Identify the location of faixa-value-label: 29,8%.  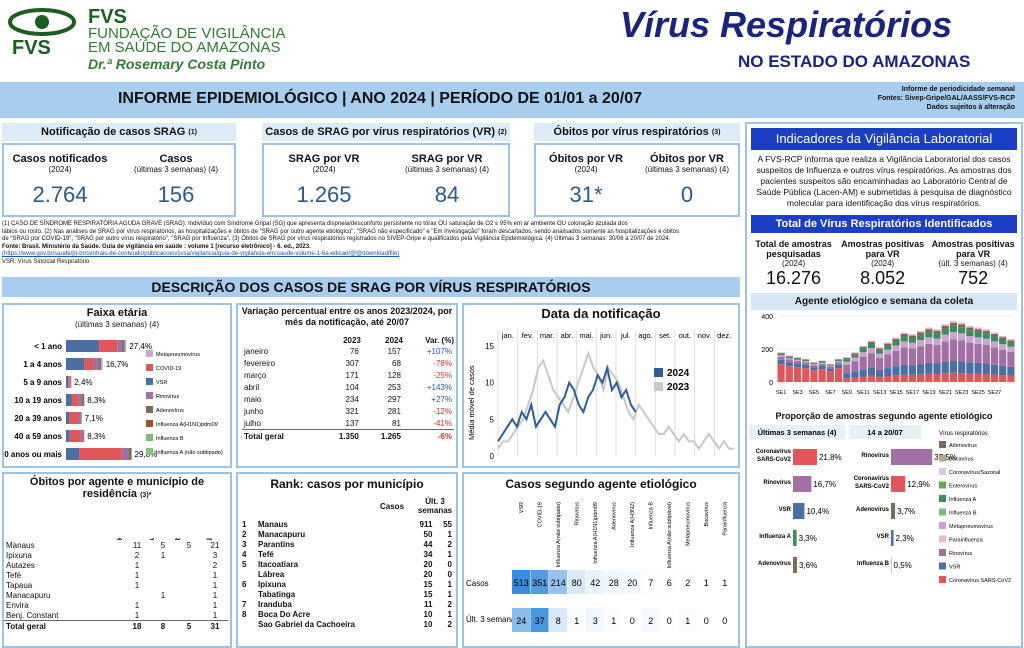
(146, 454).